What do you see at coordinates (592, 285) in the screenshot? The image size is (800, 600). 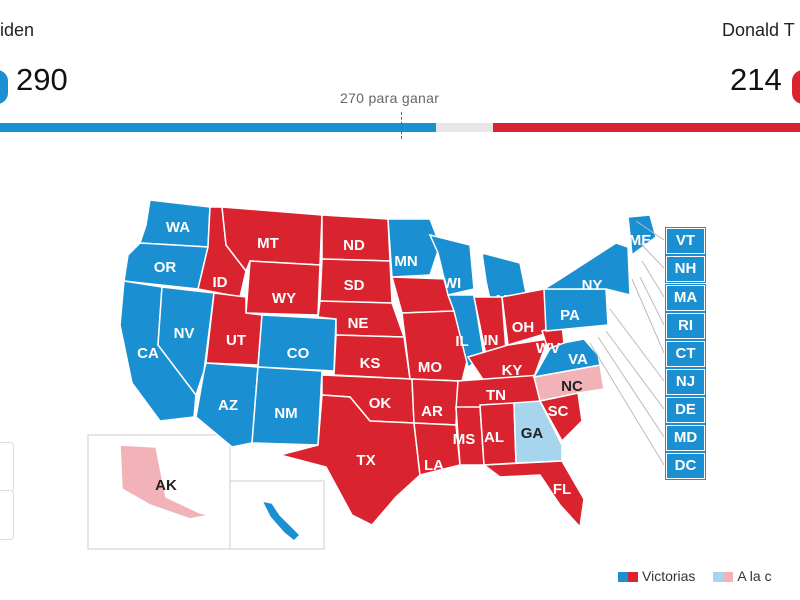 I see `state-label-ny: NY` at bounding box center [592, 285].